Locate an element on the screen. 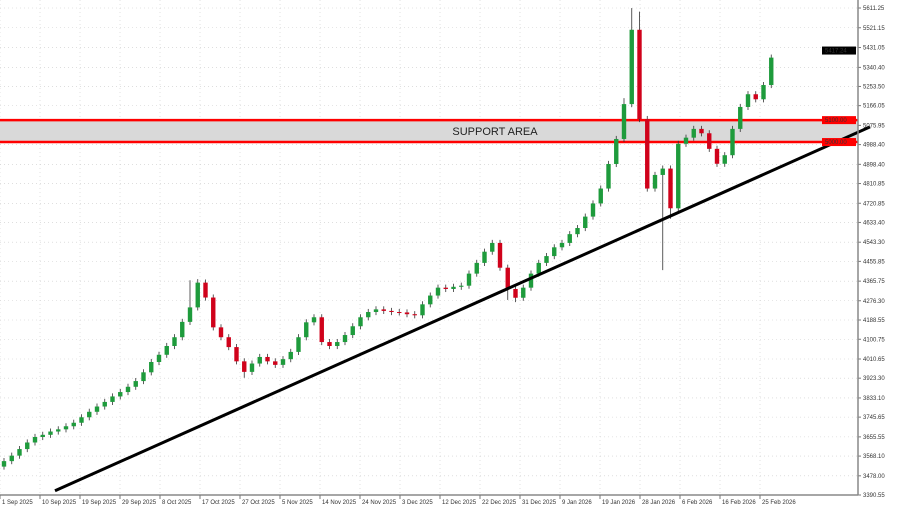 This screenshot has height=508, width=900. y-tick-label: 4365.75 is located at coordinates (874, 282).